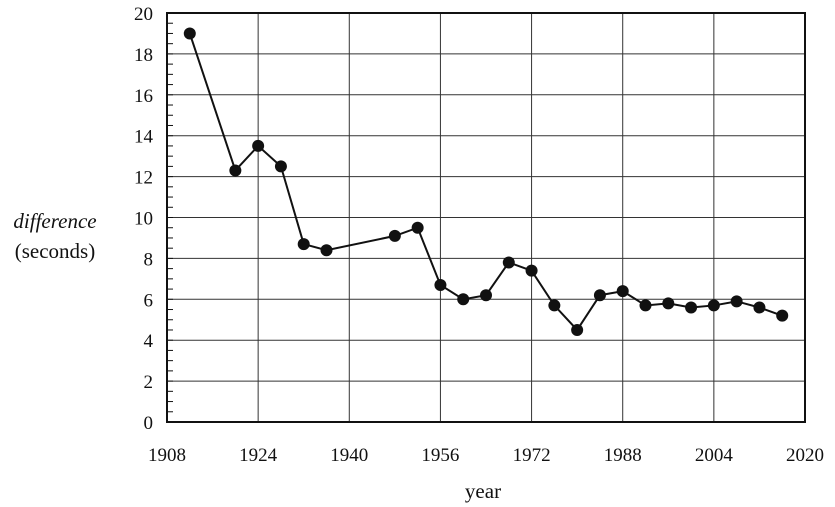  Describe the element at coordinates (508, 262) in the screenshot. I see `data-point-1968` at that location.